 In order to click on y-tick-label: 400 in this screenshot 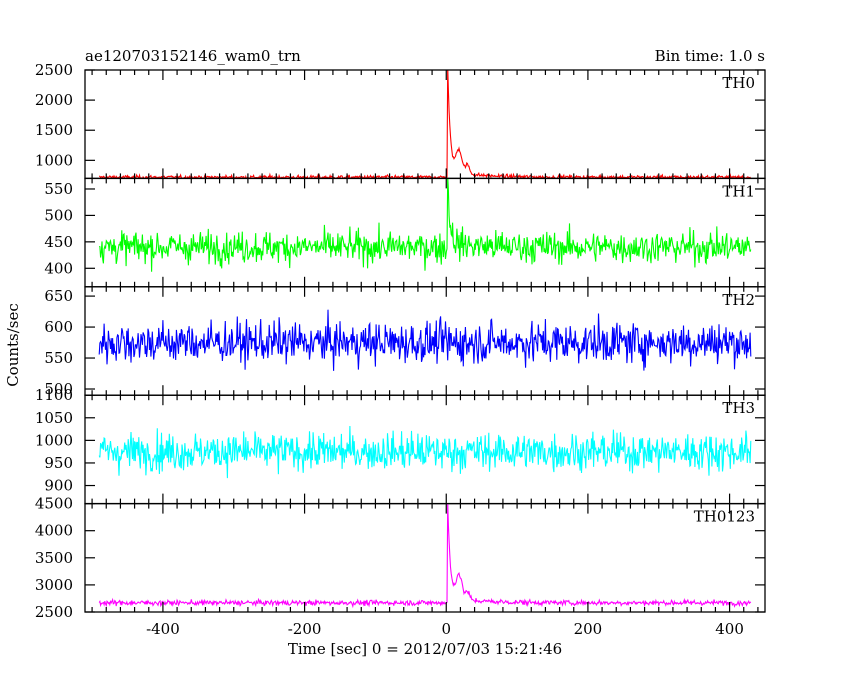, I will do `click(58, 268)`.